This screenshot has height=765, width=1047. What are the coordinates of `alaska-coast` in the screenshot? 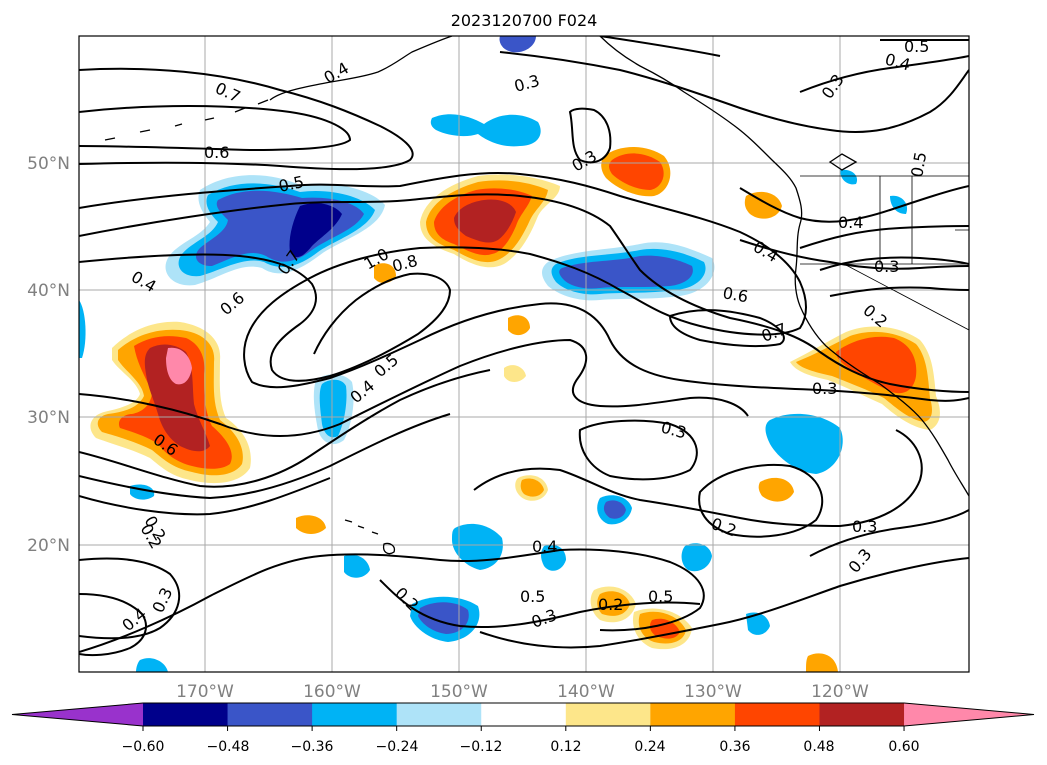 It's located at (361, 68).